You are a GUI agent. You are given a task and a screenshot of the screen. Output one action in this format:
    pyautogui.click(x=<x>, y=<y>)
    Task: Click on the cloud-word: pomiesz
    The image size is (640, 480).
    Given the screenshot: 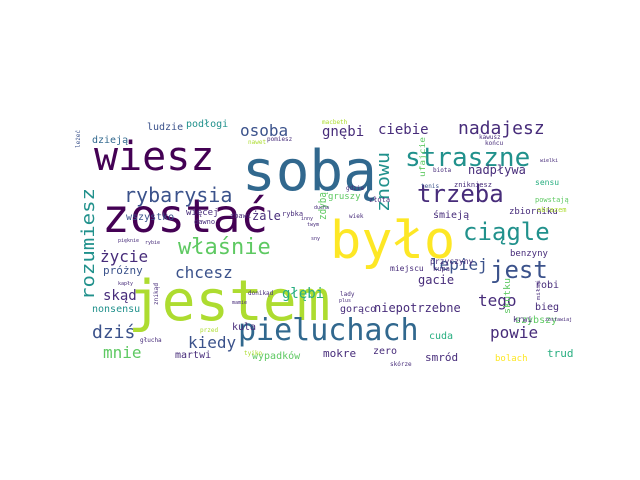 What is the action you would take?
    pyautogui.click(x=280, y=139)
    